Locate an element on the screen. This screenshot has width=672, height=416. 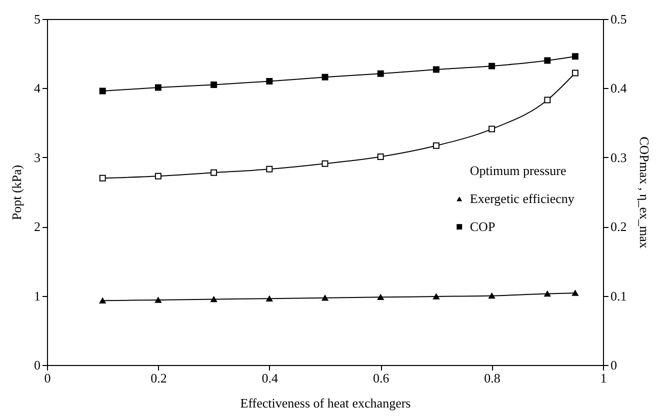
y2-tick-label: 0.2 is located at coordinates (618, 226).